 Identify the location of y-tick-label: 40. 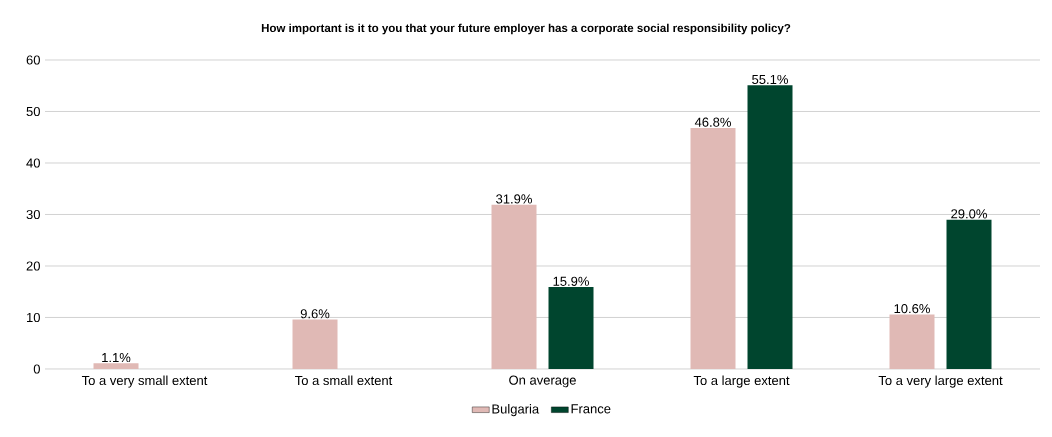
(33, 163).